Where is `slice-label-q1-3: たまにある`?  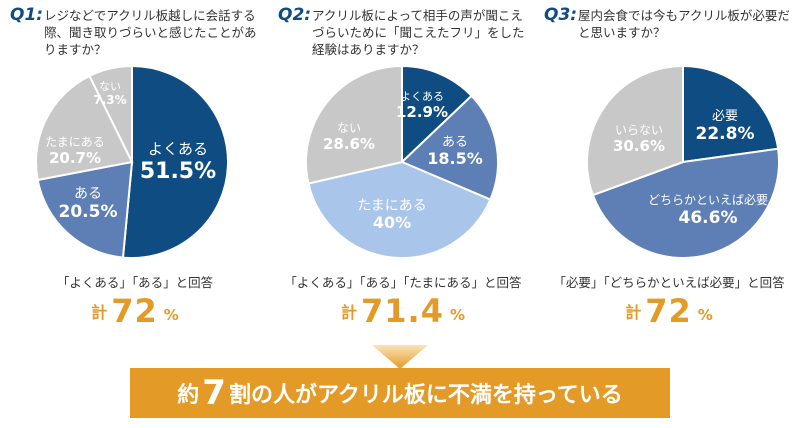
slice-label-q1-3: たまにある is located at coordinates (75, 142).